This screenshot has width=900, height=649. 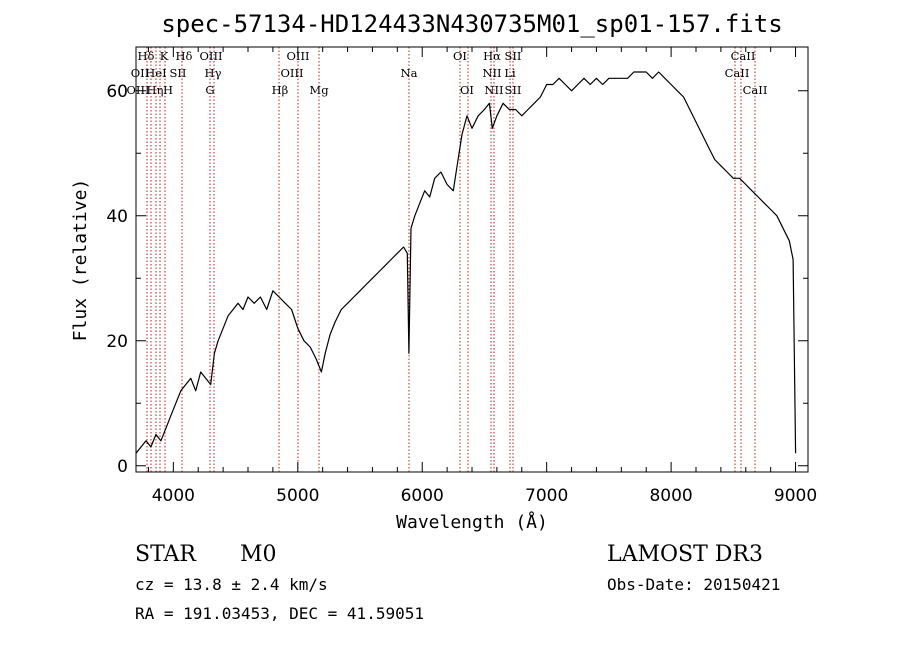 What do you see at coordinates (472, 522) in the screenshot?
I see `x-axis-label: Wavelength (Å)` at bounding box center [472, 522].